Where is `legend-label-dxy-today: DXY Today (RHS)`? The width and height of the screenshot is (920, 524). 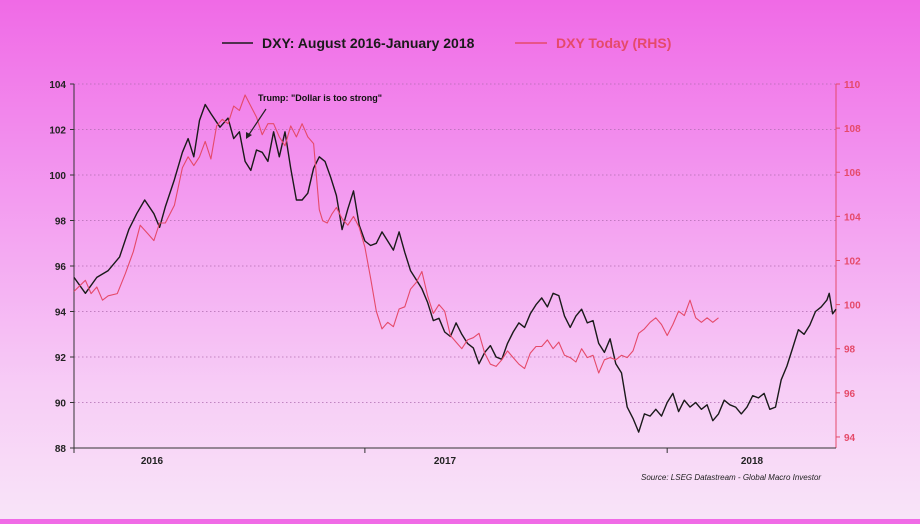 legend-label-dxy-today: DXY Today (RHS) is located at coordinates (613, 43).